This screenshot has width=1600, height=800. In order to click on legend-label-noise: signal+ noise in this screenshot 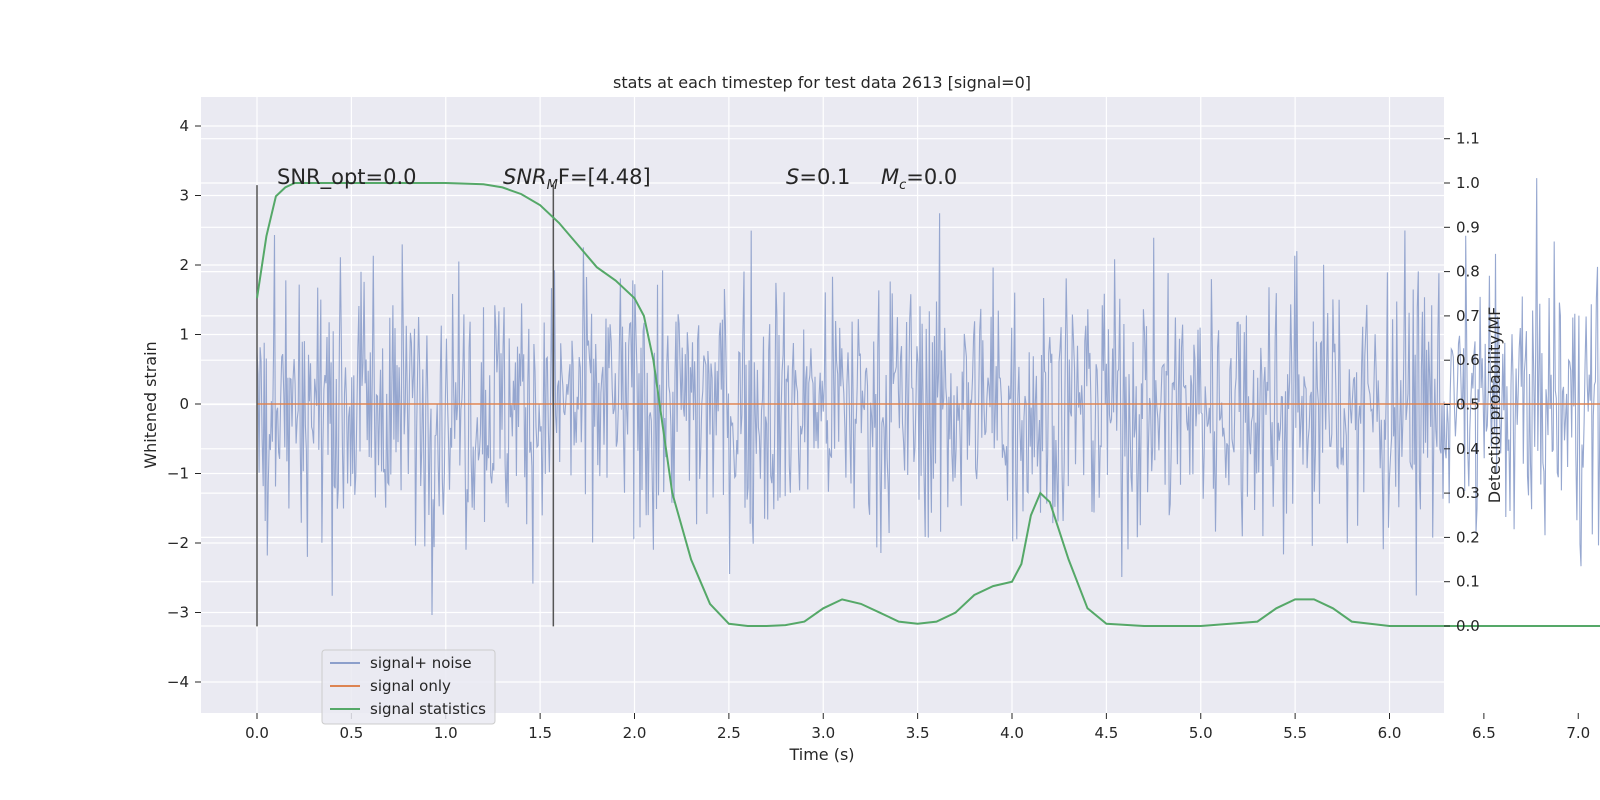, I will do `click(421, 663)`.